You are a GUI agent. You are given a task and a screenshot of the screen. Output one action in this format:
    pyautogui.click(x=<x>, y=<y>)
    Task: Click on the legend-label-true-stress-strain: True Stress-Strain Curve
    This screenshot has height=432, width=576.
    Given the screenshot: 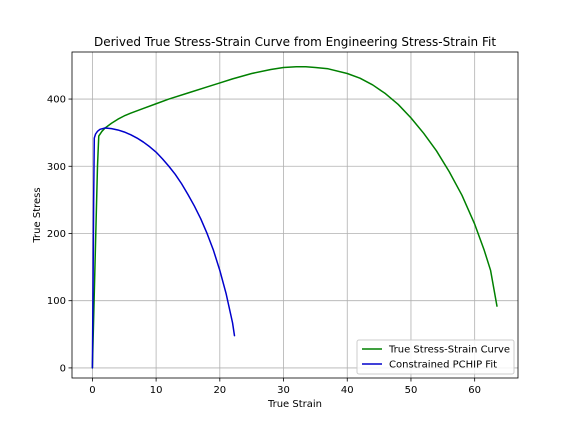 What is the action you would take?
    pyautogui.click(x=449, y=350)
    